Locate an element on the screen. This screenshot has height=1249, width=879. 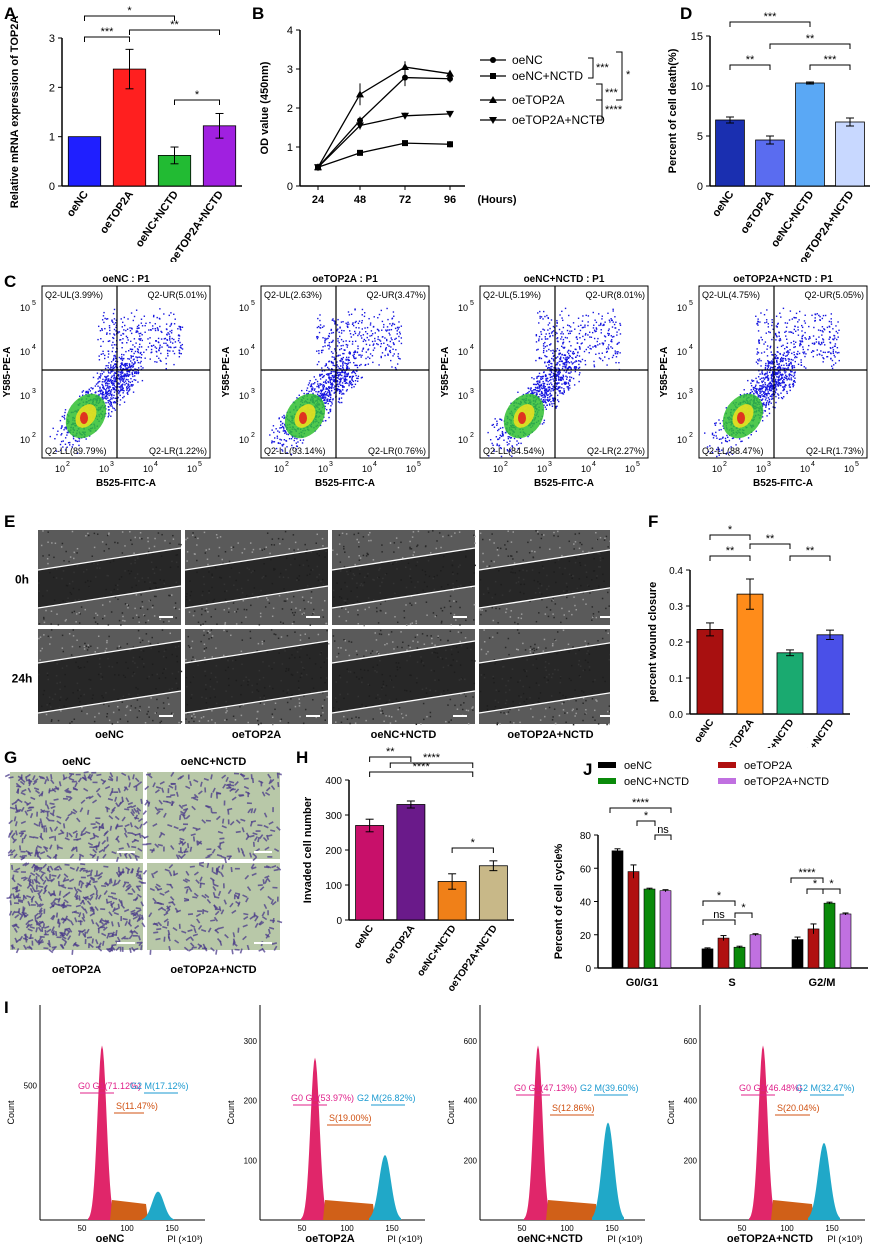
y-tick-exp: 2 is located at coordinates (472, 435).